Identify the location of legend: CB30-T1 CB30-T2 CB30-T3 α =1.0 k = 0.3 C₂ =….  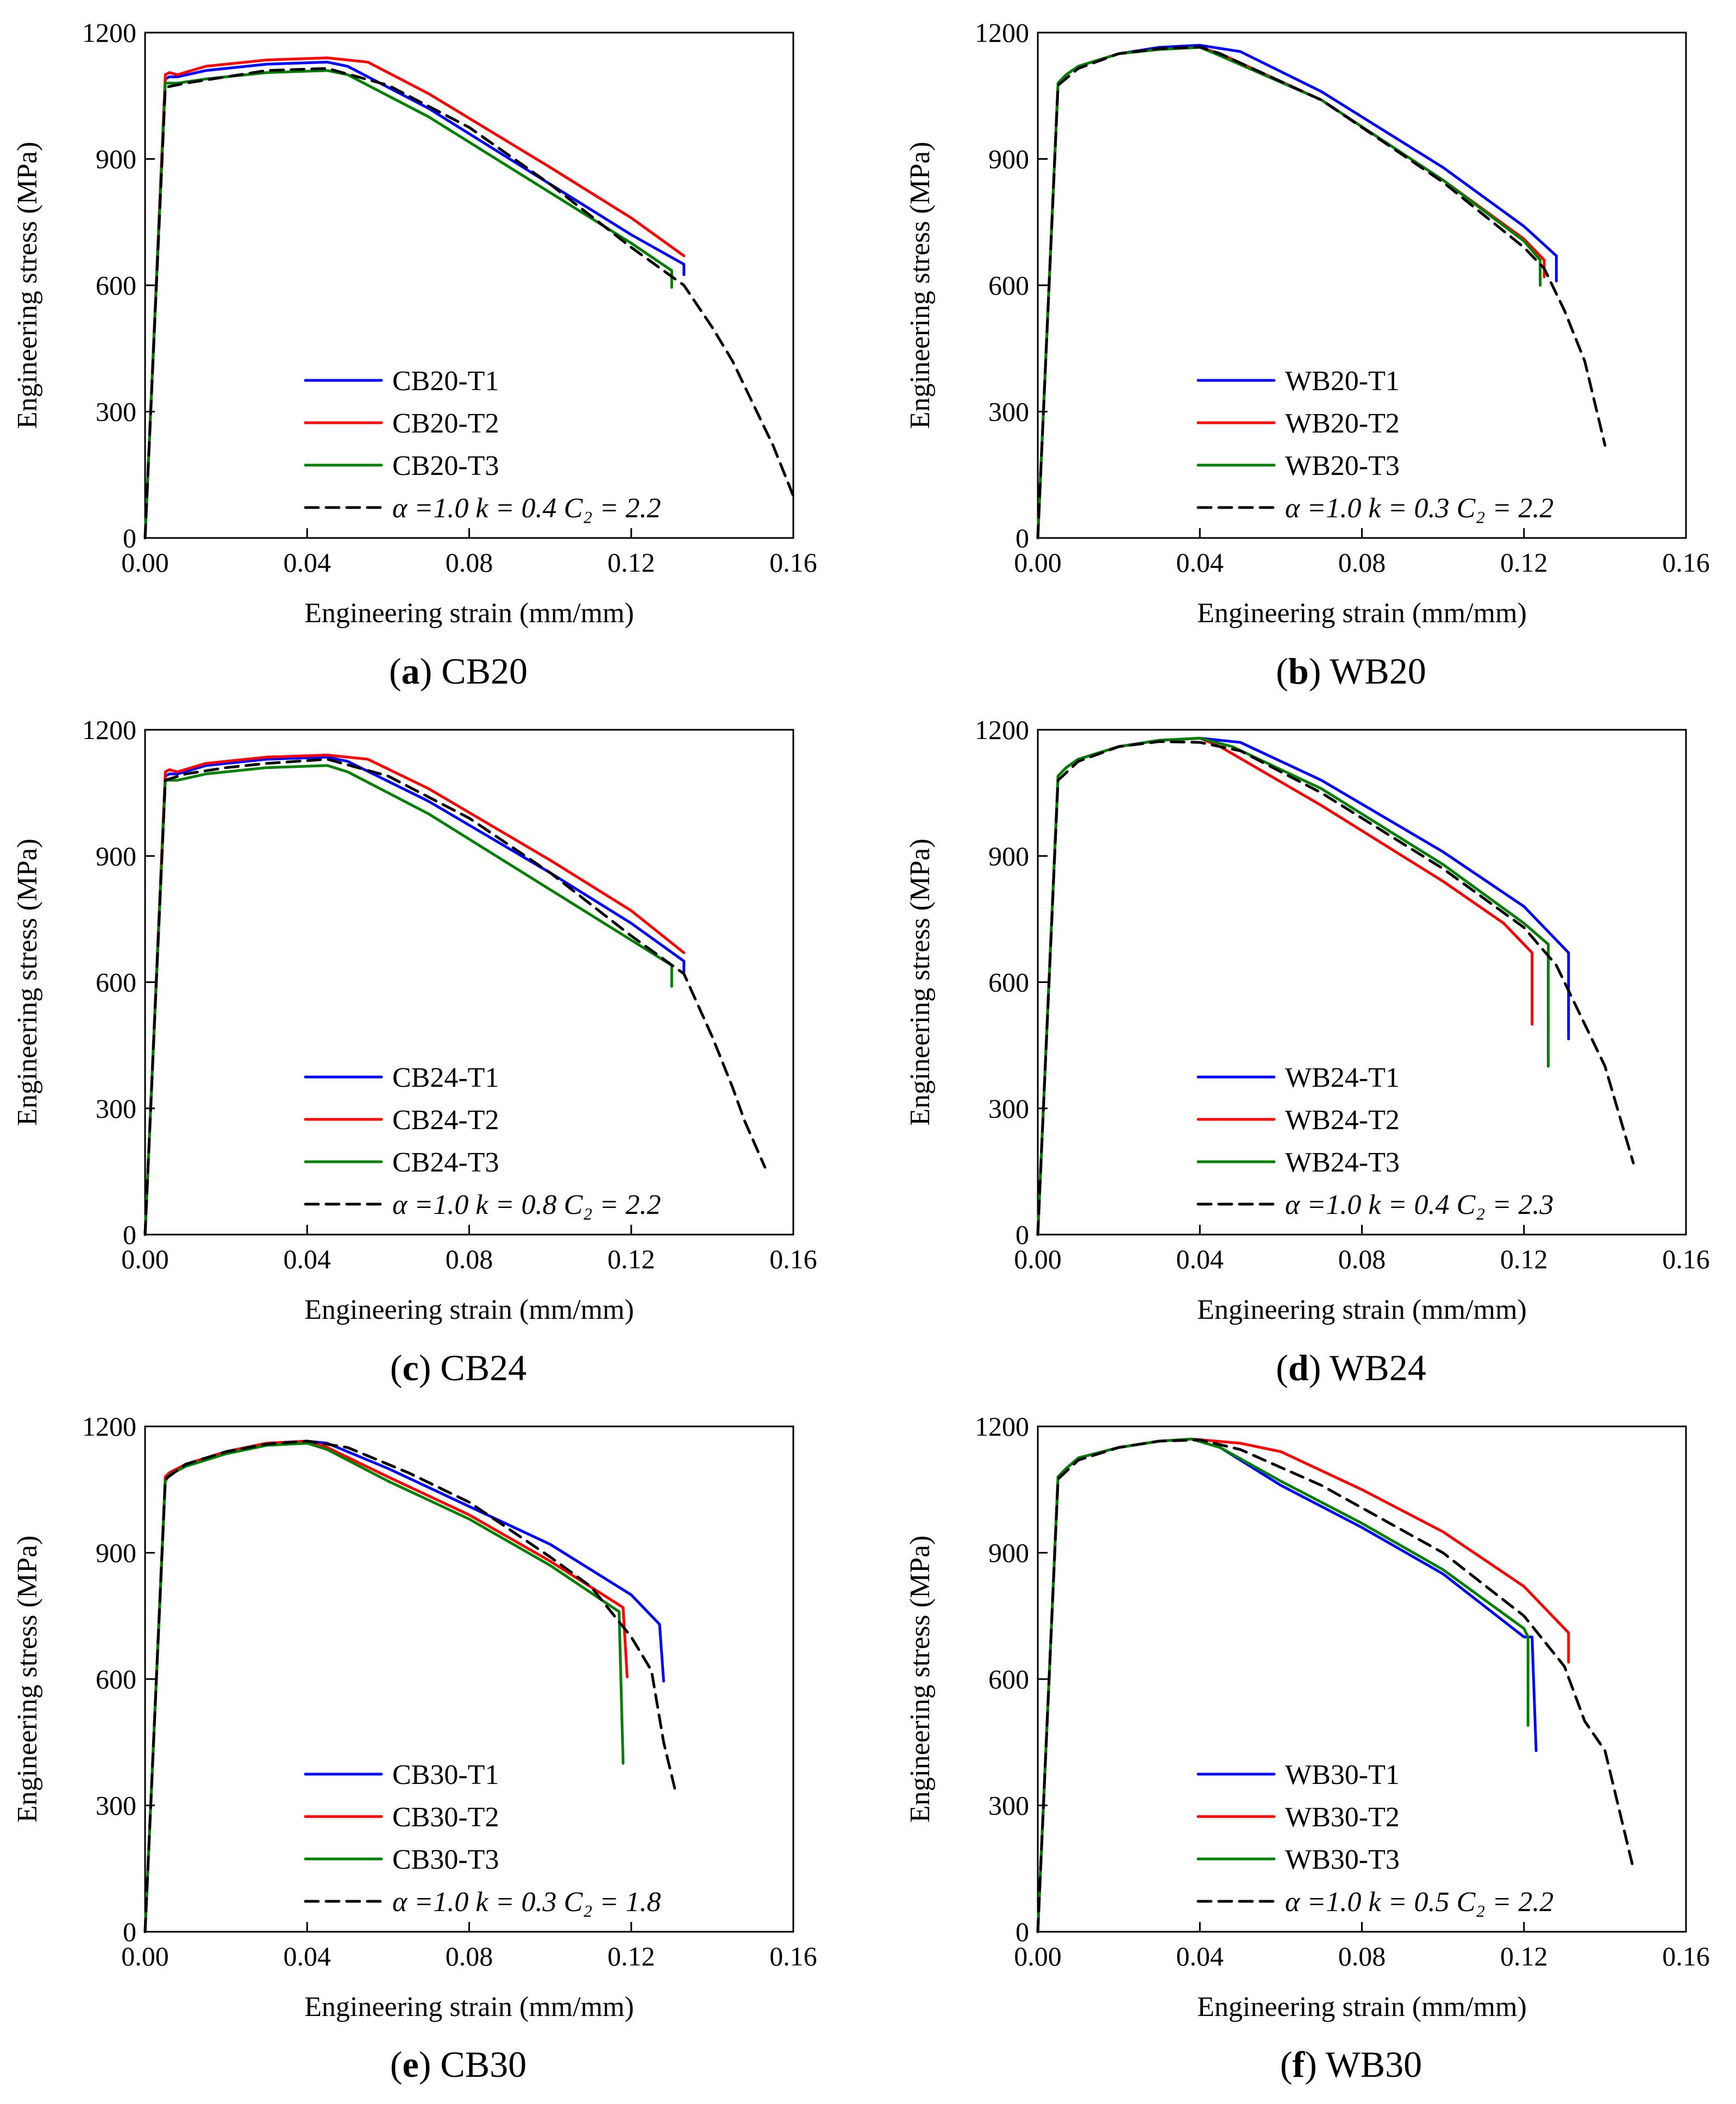
(482, 1838).